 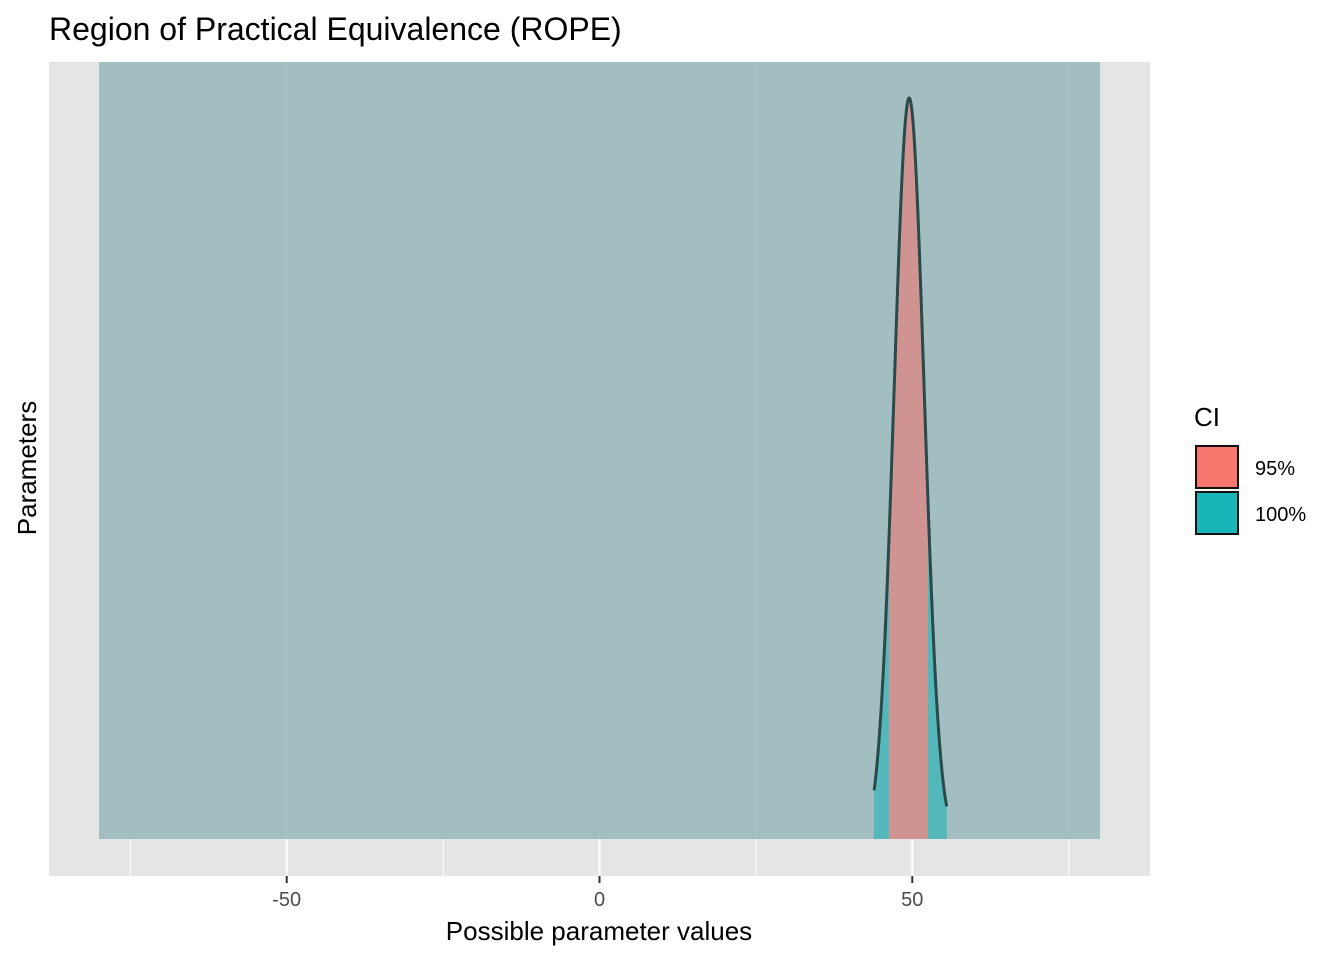 I want to click on x-tick-label: 0, so click(x=599, y=900).